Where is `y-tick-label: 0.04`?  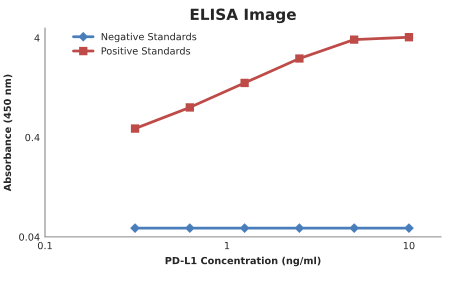
y-tick-label: 0.04 is located at coordinates (29, 237).